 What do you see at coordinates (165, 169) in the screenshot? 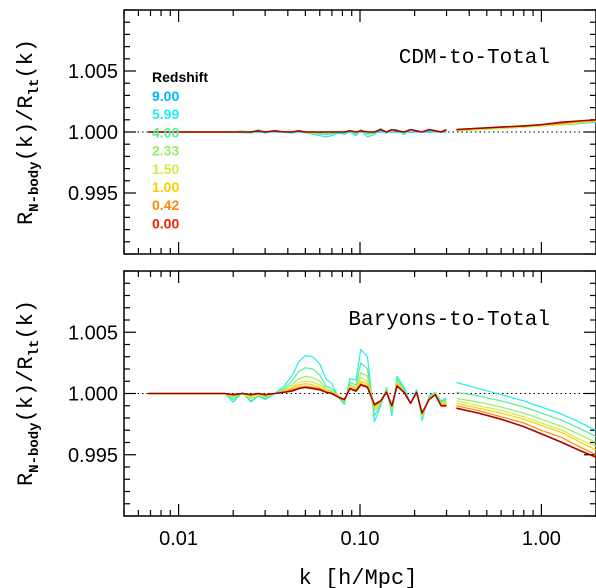
I see `legend-entry: 1.50` at bounding box center [165, 169].